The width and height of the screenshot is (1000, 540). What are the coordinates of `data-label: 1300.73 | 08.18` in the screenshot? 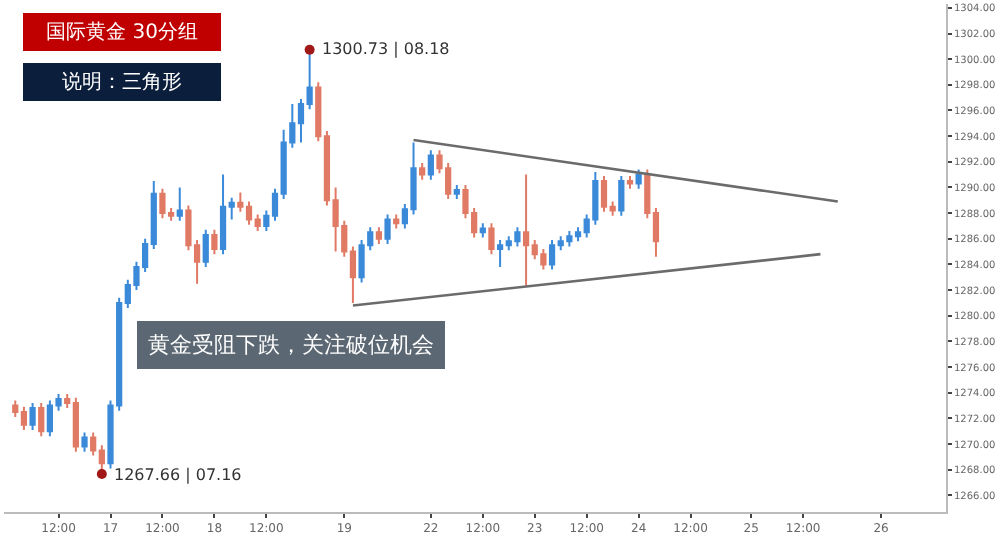 It's located at (386, 49).